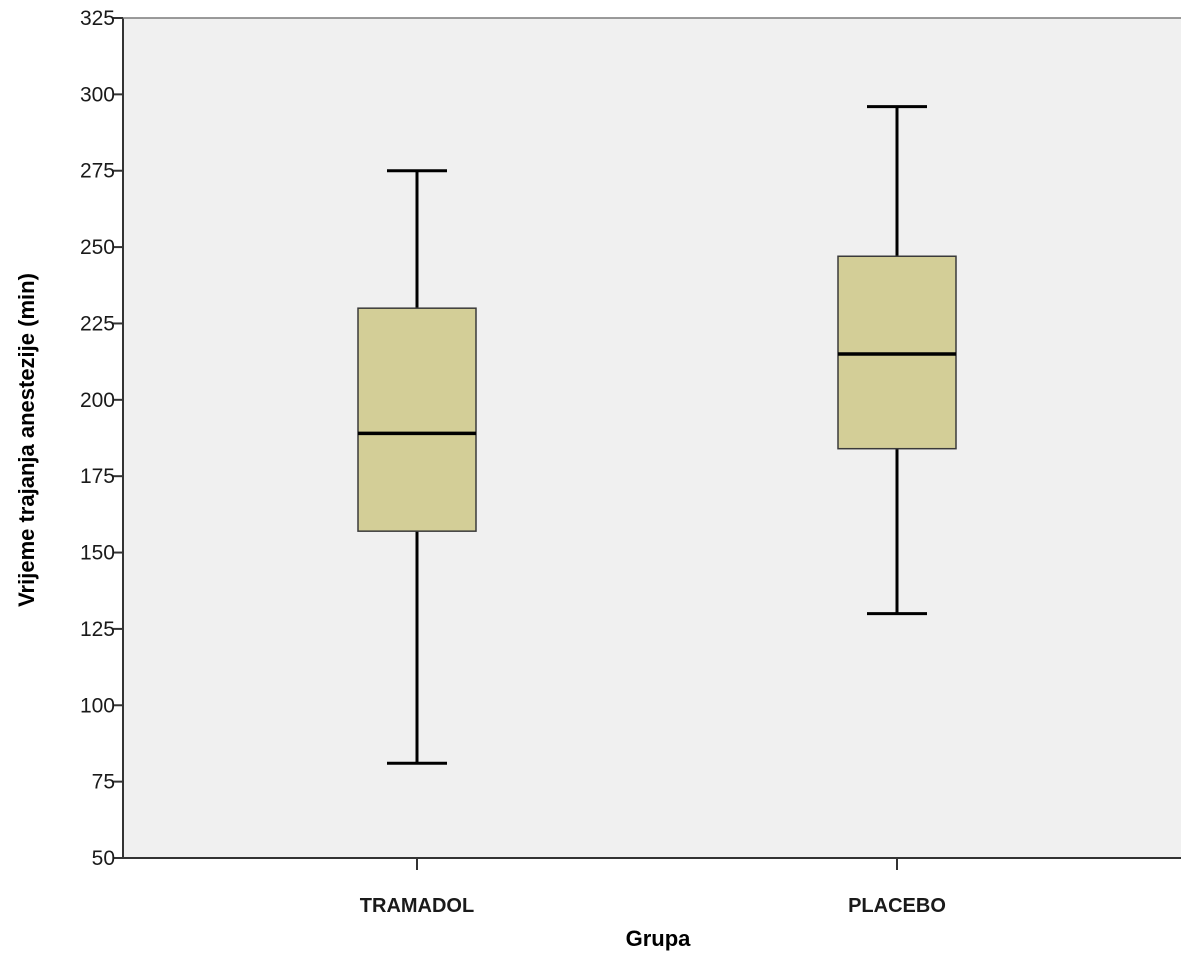 The height and width of the screenshot is (955, 1181). I want to click on x-categories: TRAMADOL PLACEBO, so click(653, 887).